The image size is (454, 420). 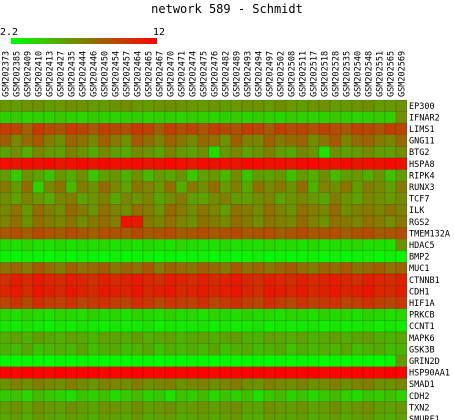 What do you see at coordinates (260, 74) in the screenshot?
I see `column-label: GSM202494` at bounding box center [260, 74].